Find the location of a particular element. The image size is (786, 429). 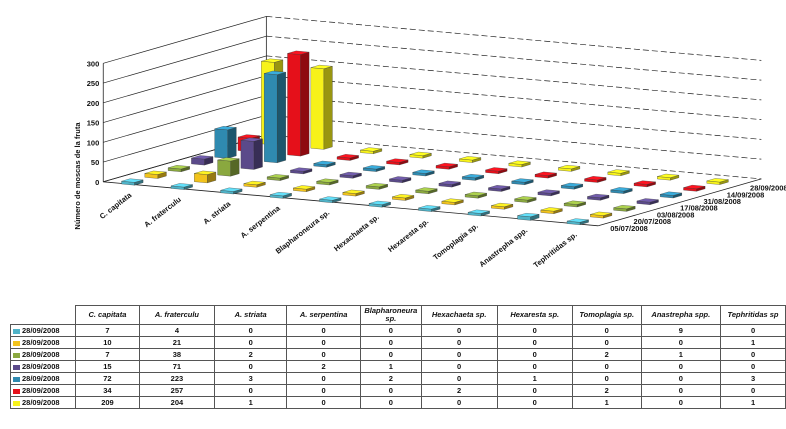

table-row: 28/09/2008 7 4 0 0 0 0 0 0 9 0 is located at coordinates (397, 330).